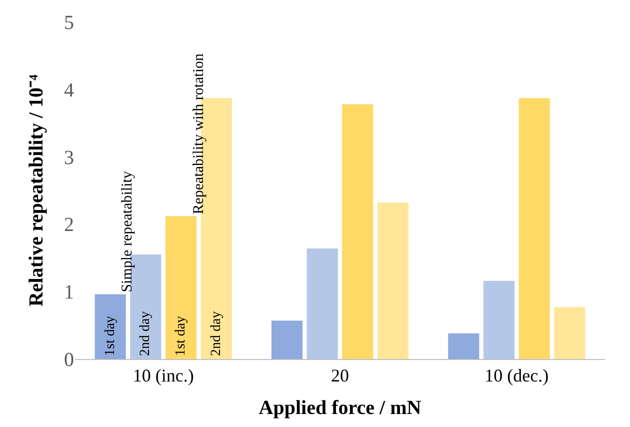 The height and width of the screenshot is (427, 630). I want to click on x-tick-label: 10 (inc.), so click(163, 376).